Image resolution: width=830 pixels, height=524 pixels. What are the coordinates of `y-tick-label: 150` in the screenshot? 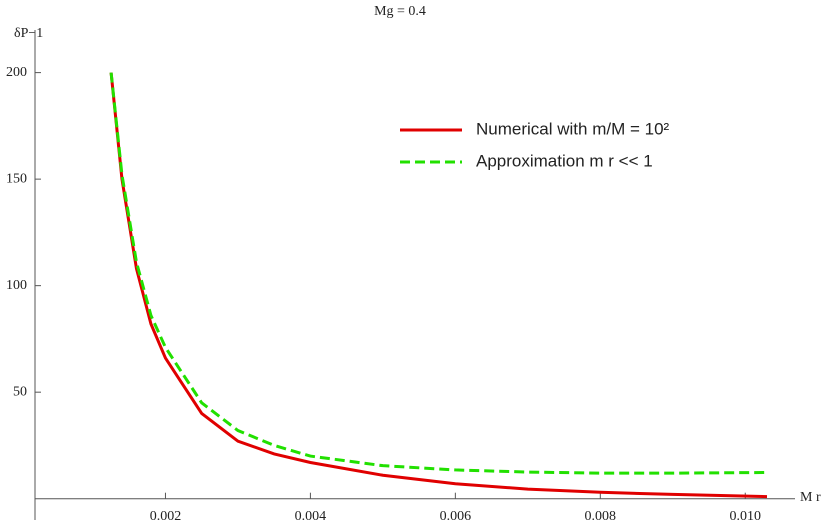 It's located at (16, 178).